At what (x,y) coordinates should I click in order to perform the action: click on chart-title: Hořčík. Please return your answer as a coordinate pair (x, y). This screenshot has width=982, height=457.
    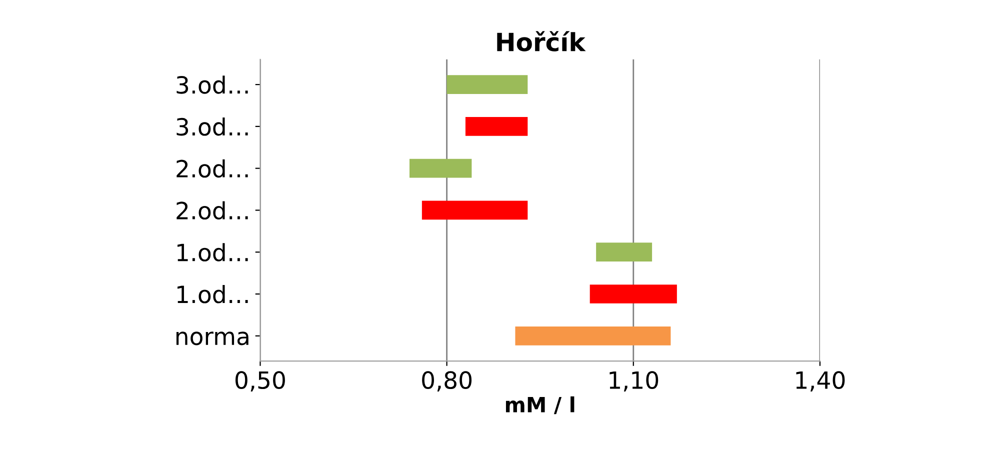
    Looking at the image, I should click on (541, 41).